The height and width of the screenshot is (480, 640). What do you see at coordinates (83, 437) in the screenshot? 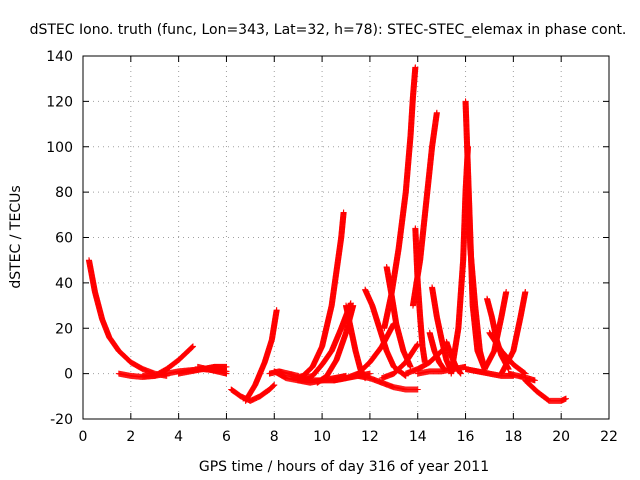
I see `x-tick-label: 0` at bounding box center [83, 437].